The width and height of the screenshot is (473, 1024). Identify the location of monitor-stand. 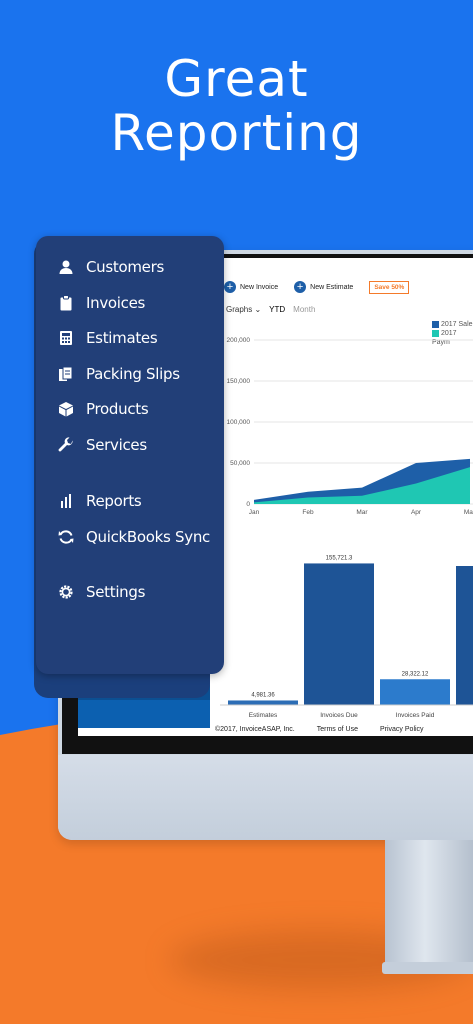
(429, 905).